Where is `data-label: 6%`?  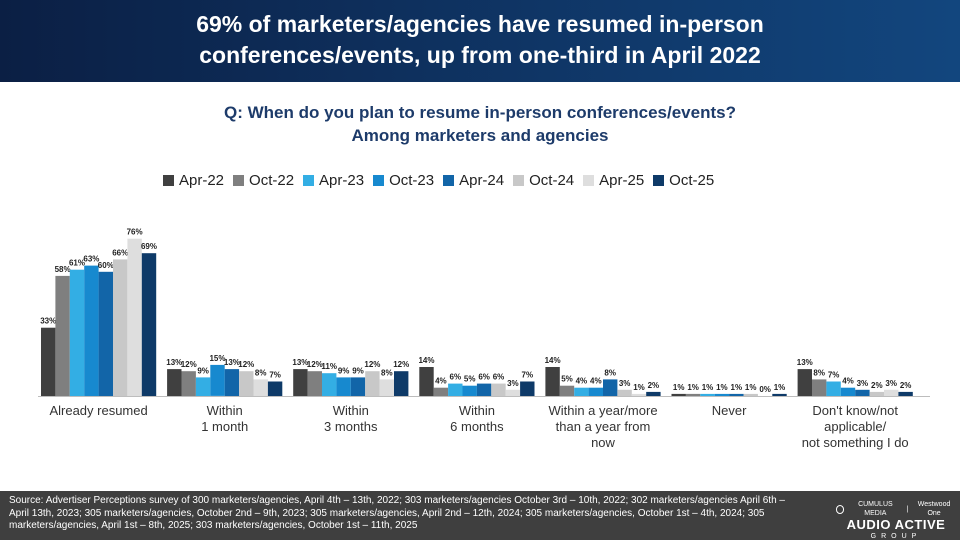 data-label: 6% is located at coordinates (499, 377).